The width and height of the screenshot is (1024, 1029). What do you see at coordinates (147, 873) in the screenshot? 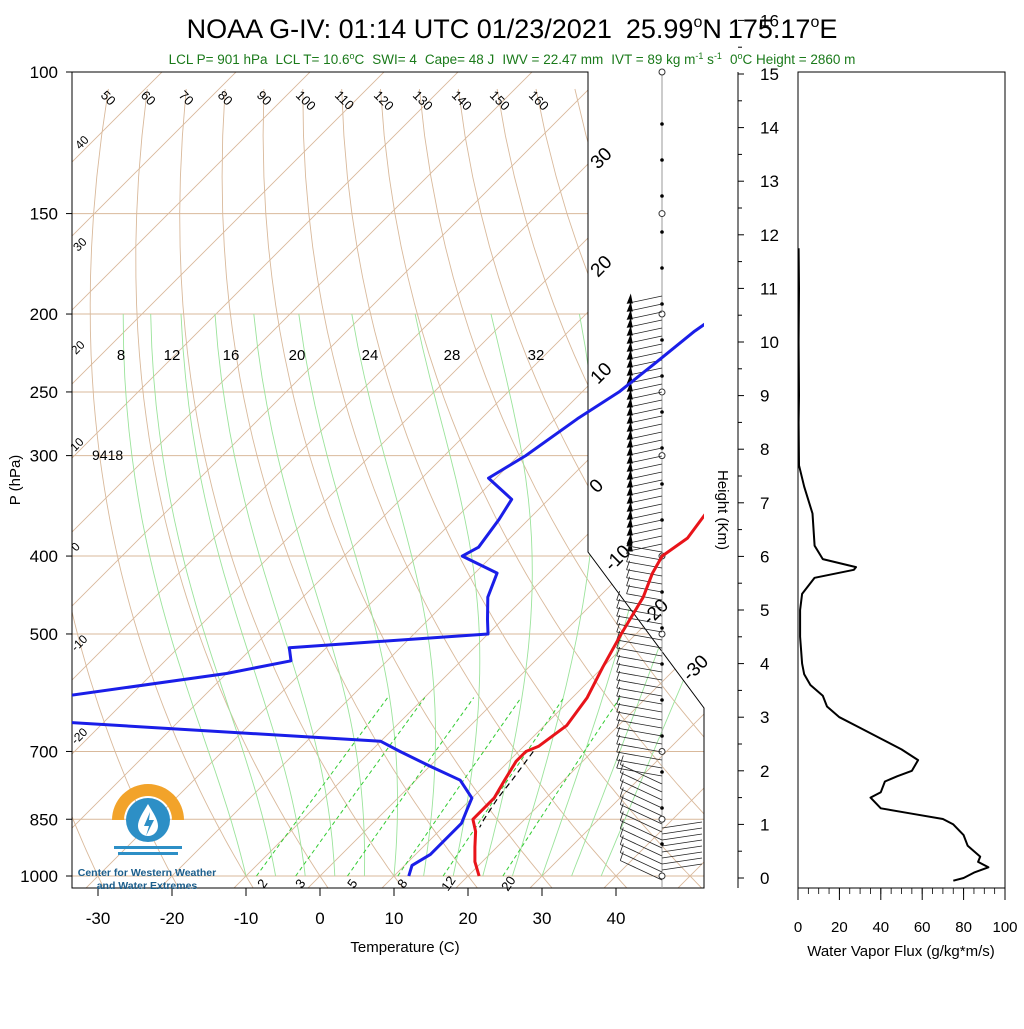
I see `logo-line-1: Center for Western Weather` at bounding box center [147, 873].